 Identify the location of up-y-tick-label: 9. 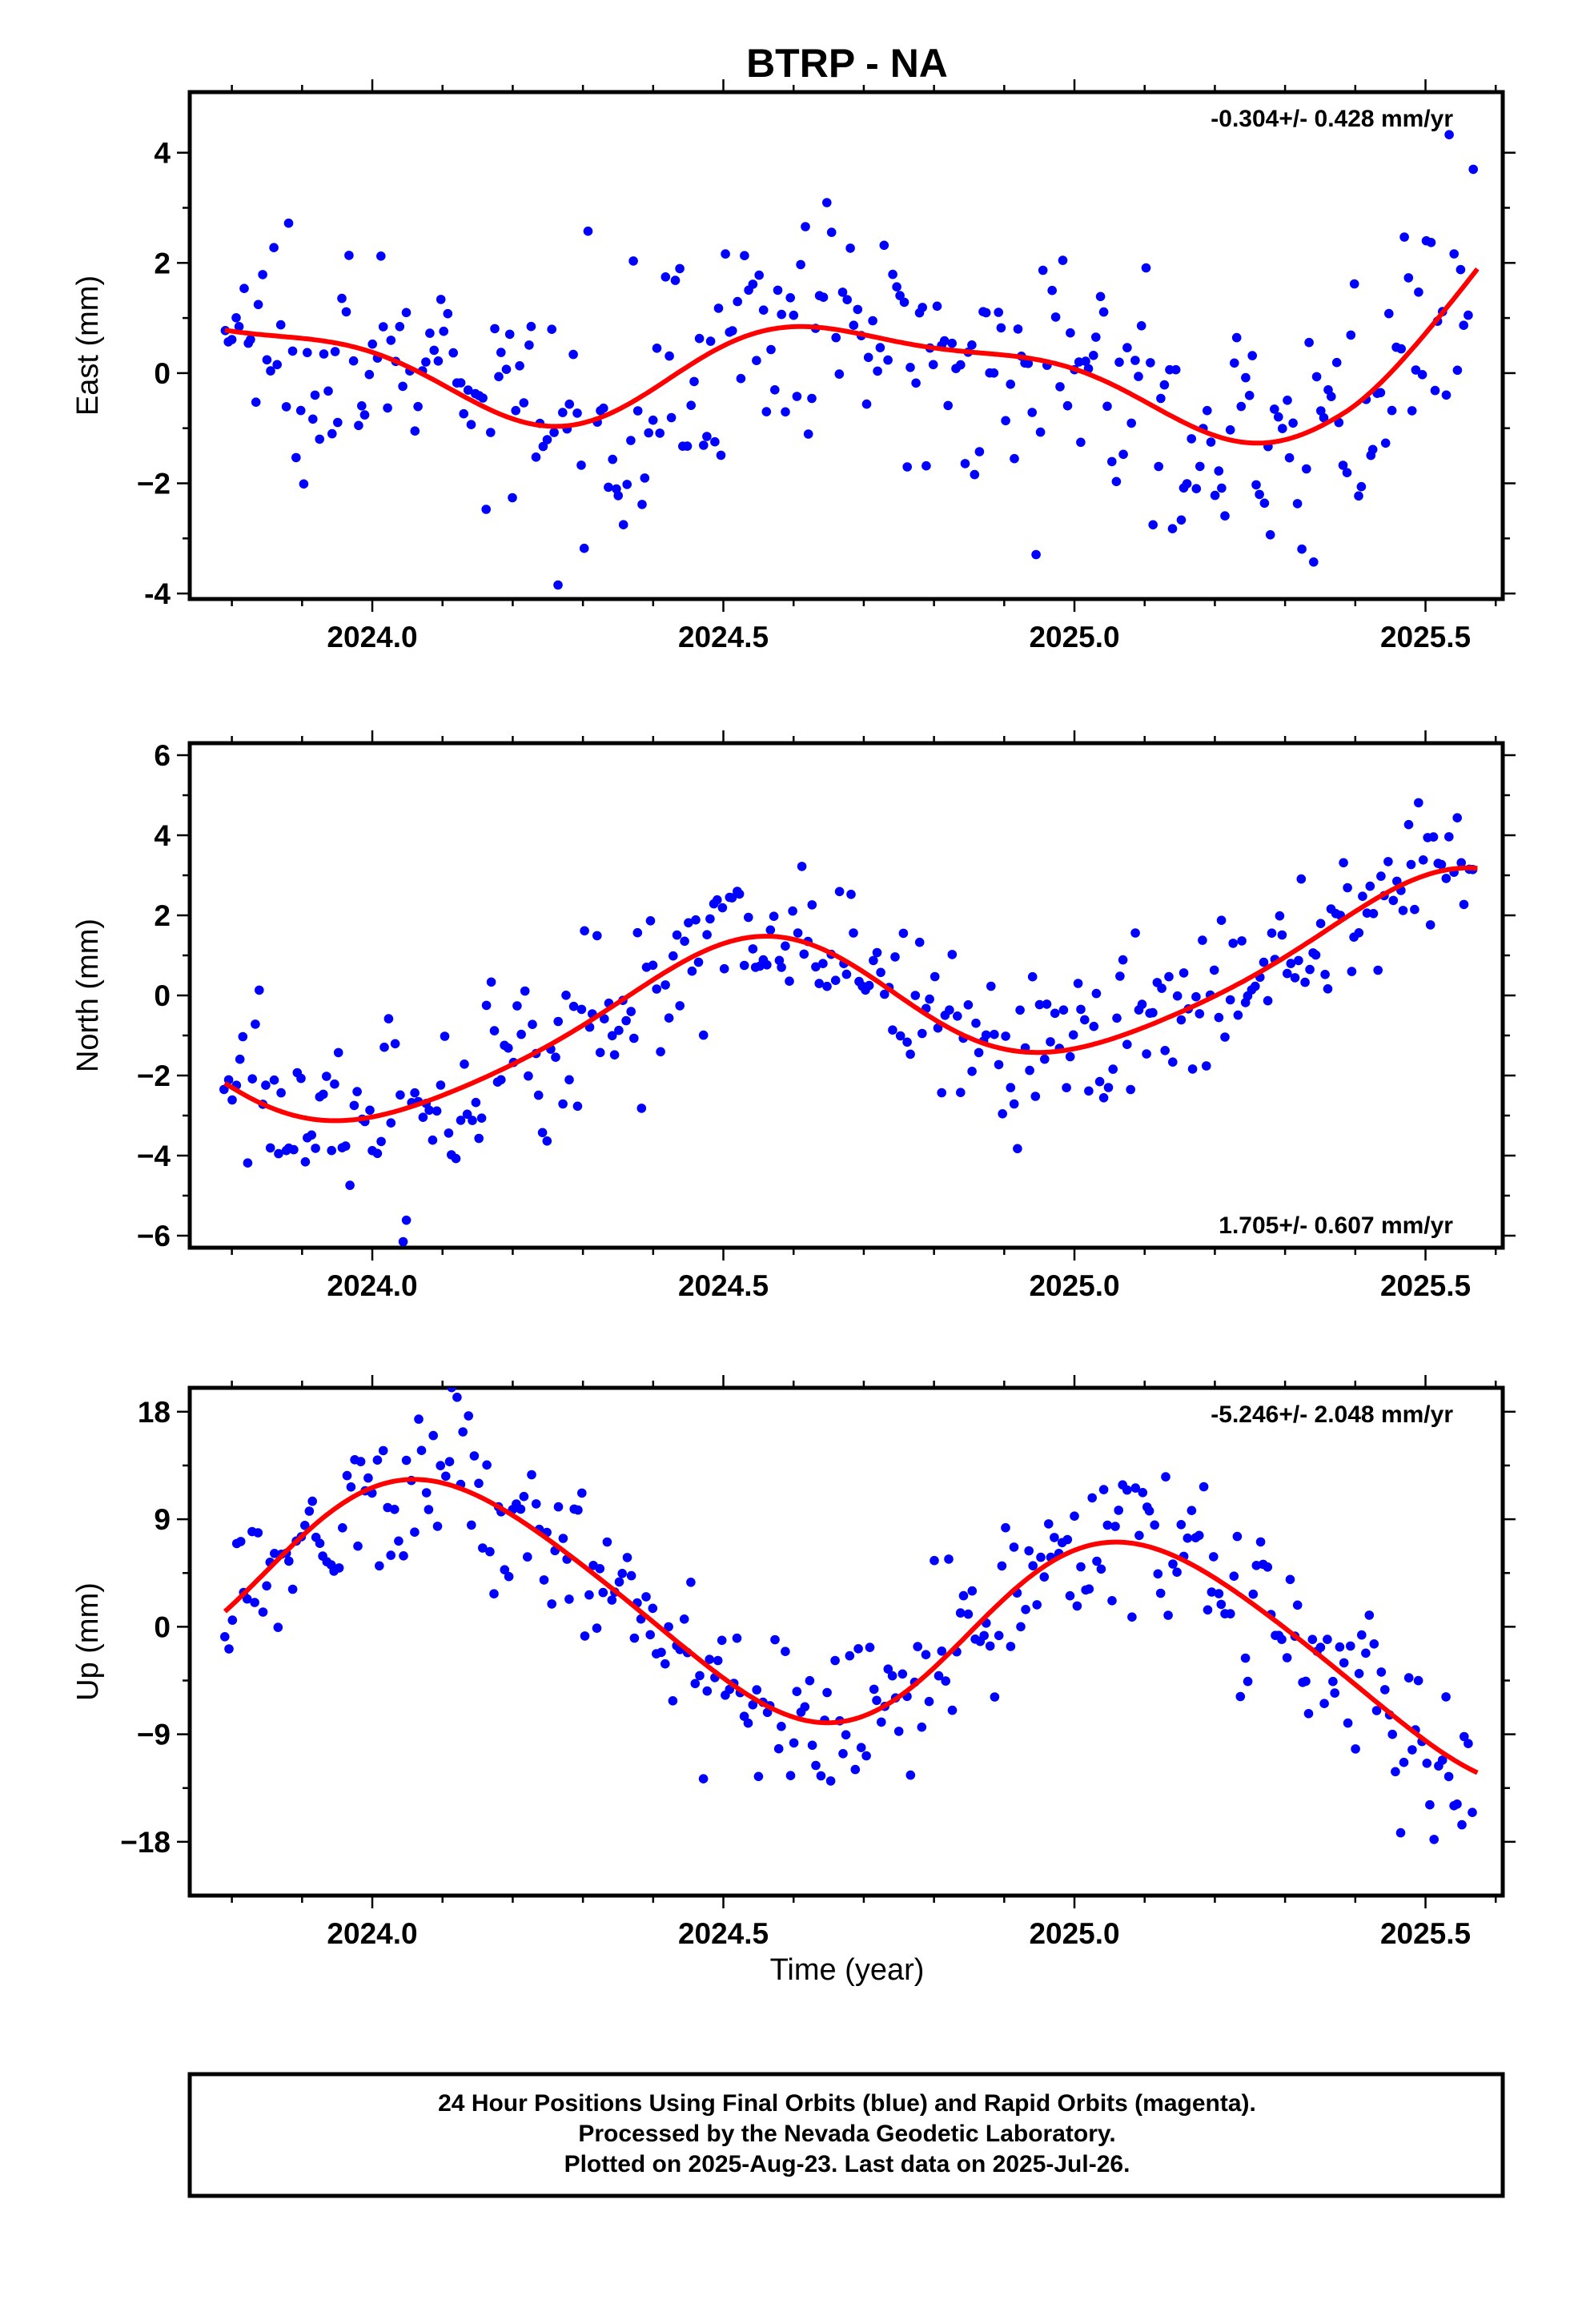
(162, 1519).